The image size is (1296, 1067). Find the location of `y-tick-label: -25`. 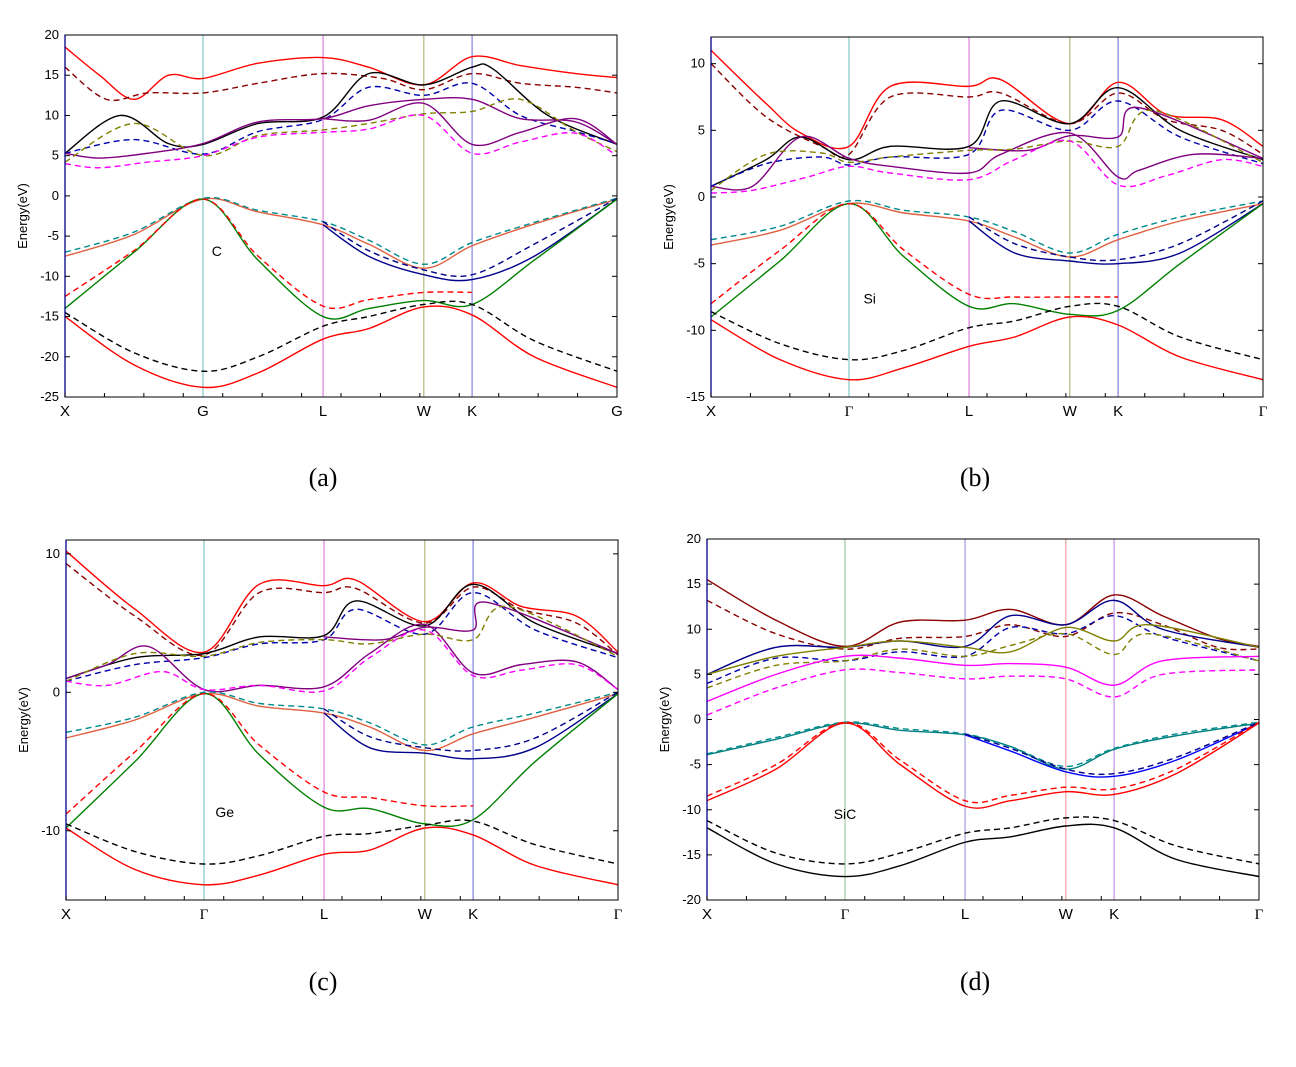

y-tick-label: -25 is located at coordinates (49, 396).